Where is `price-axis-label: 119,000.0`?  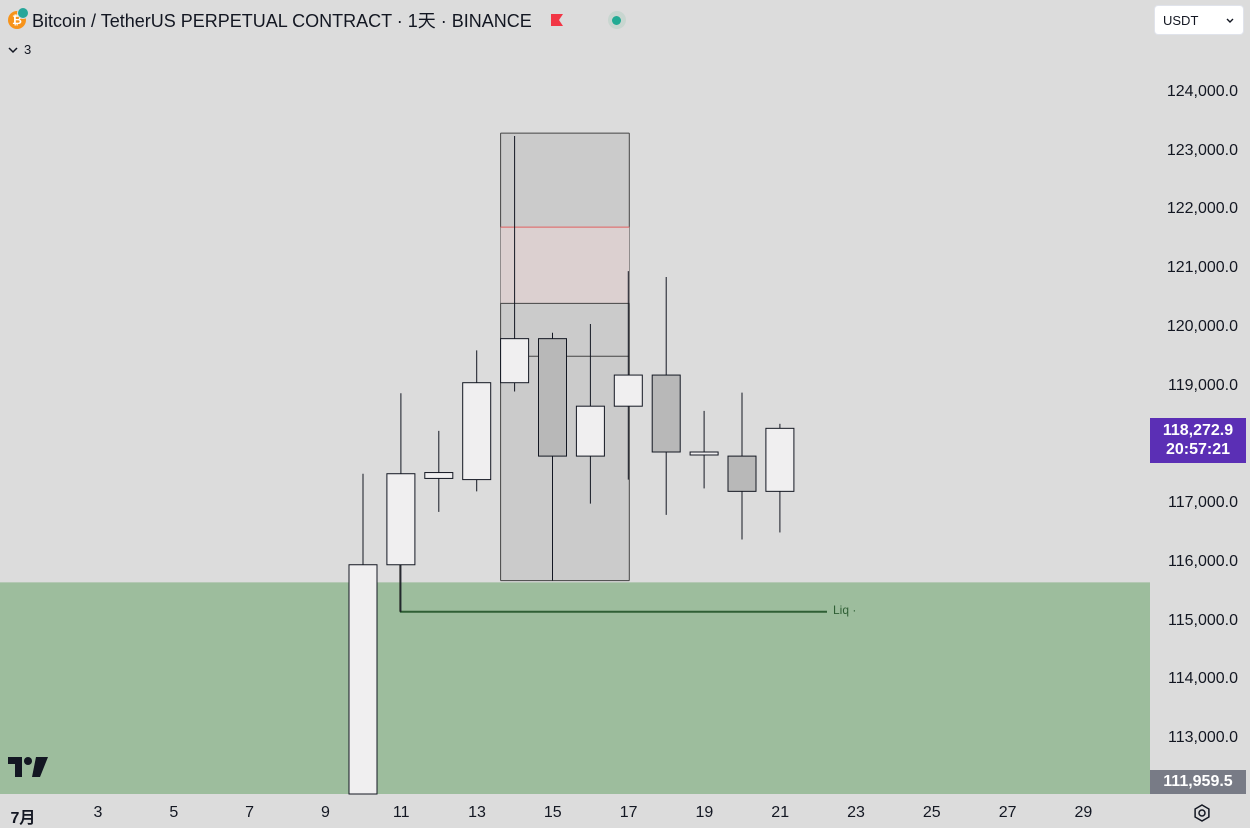
price-axis-label: 119,000.0 is located at coordinates (1203, 385).